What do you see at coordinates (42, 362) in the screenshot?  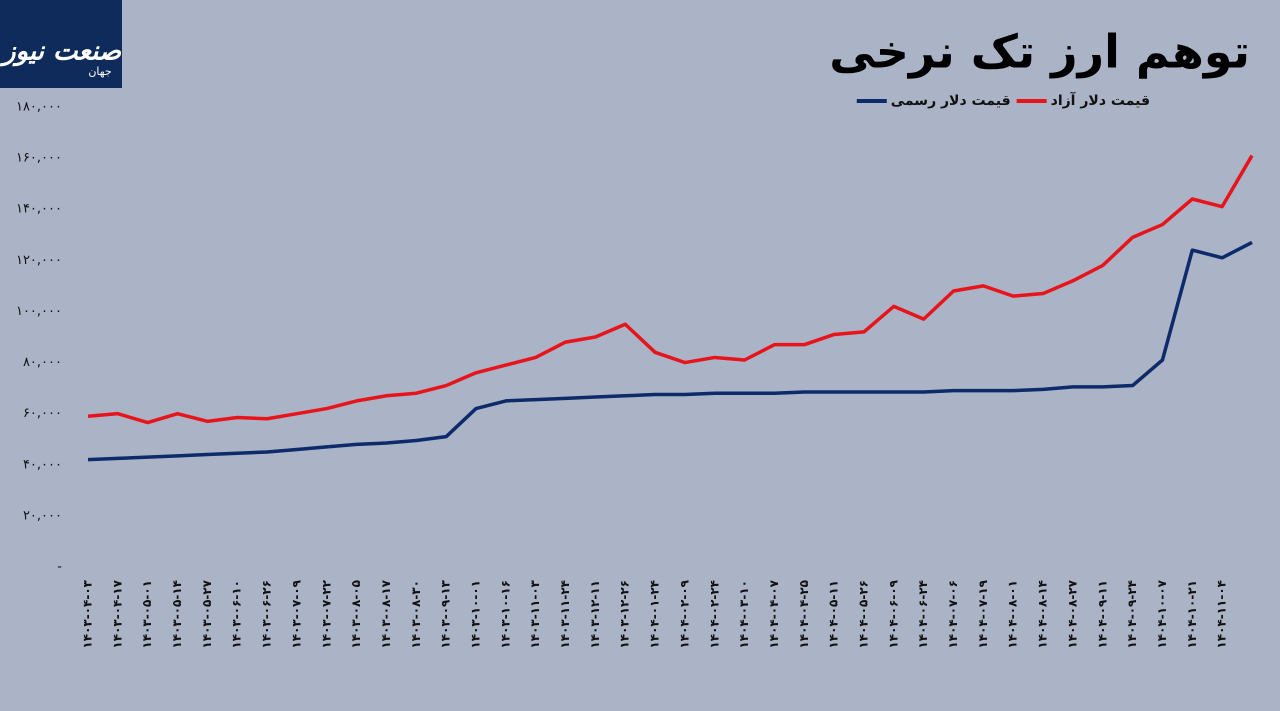 I see `y-tick-label: ۸۰,۰۰۰` at bounding box center [42, 362].